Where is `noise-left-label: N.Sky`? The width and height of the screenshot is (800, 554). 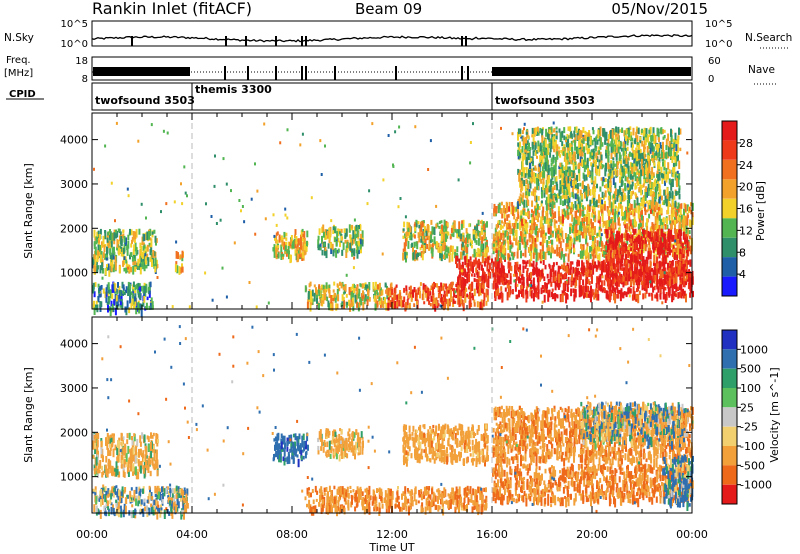 noise-left-label: N.Sky is located at coordinates (19, 38).